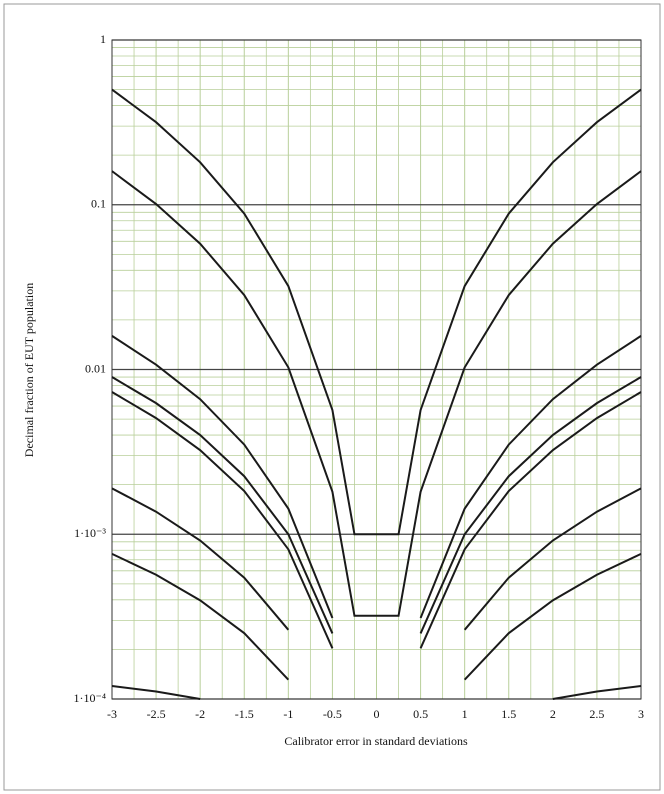  Describe the element at coordinates (244, 714) in the screenshot. I see `x-tick-label: -1.5` at that location.